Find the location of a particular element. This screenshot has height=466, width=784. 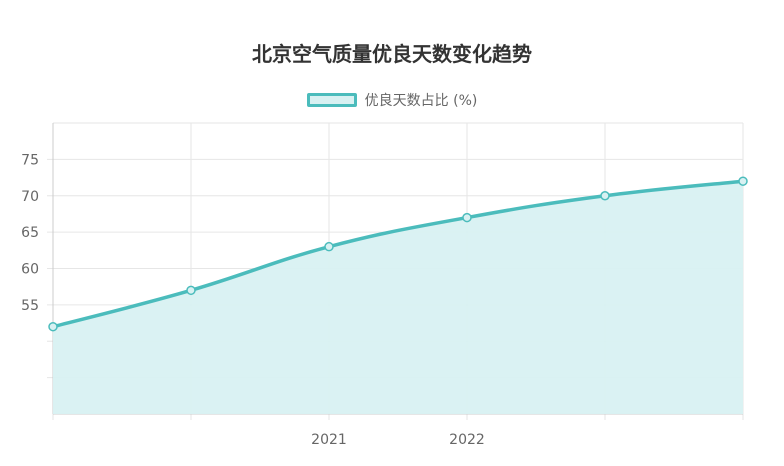

legend: 优良天数占比 (%) is located at coordinates (392, 100).